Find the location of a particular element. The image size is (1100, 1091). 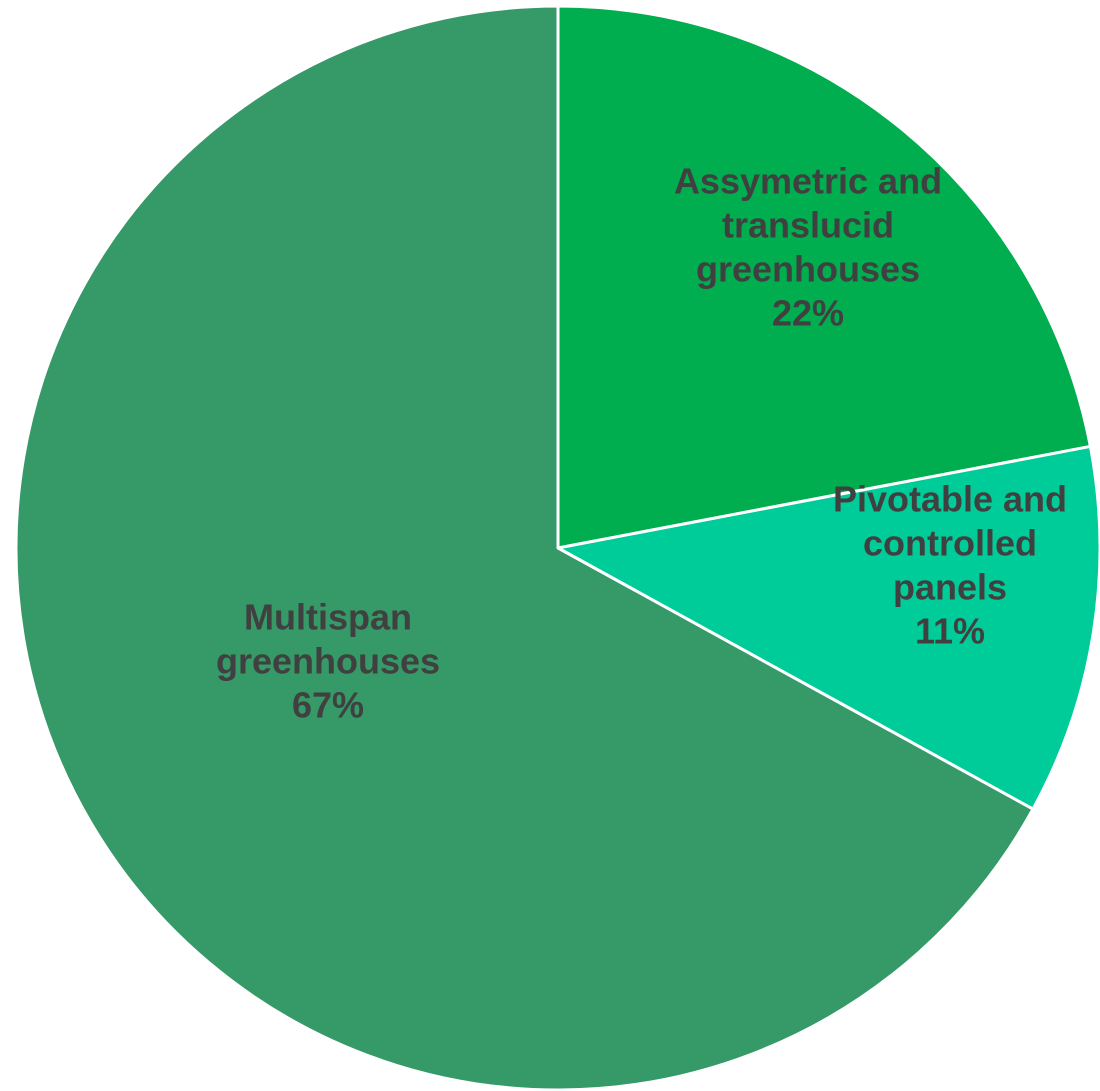

pie-slice-label-line: translucid is located at coordinates (808, 225).